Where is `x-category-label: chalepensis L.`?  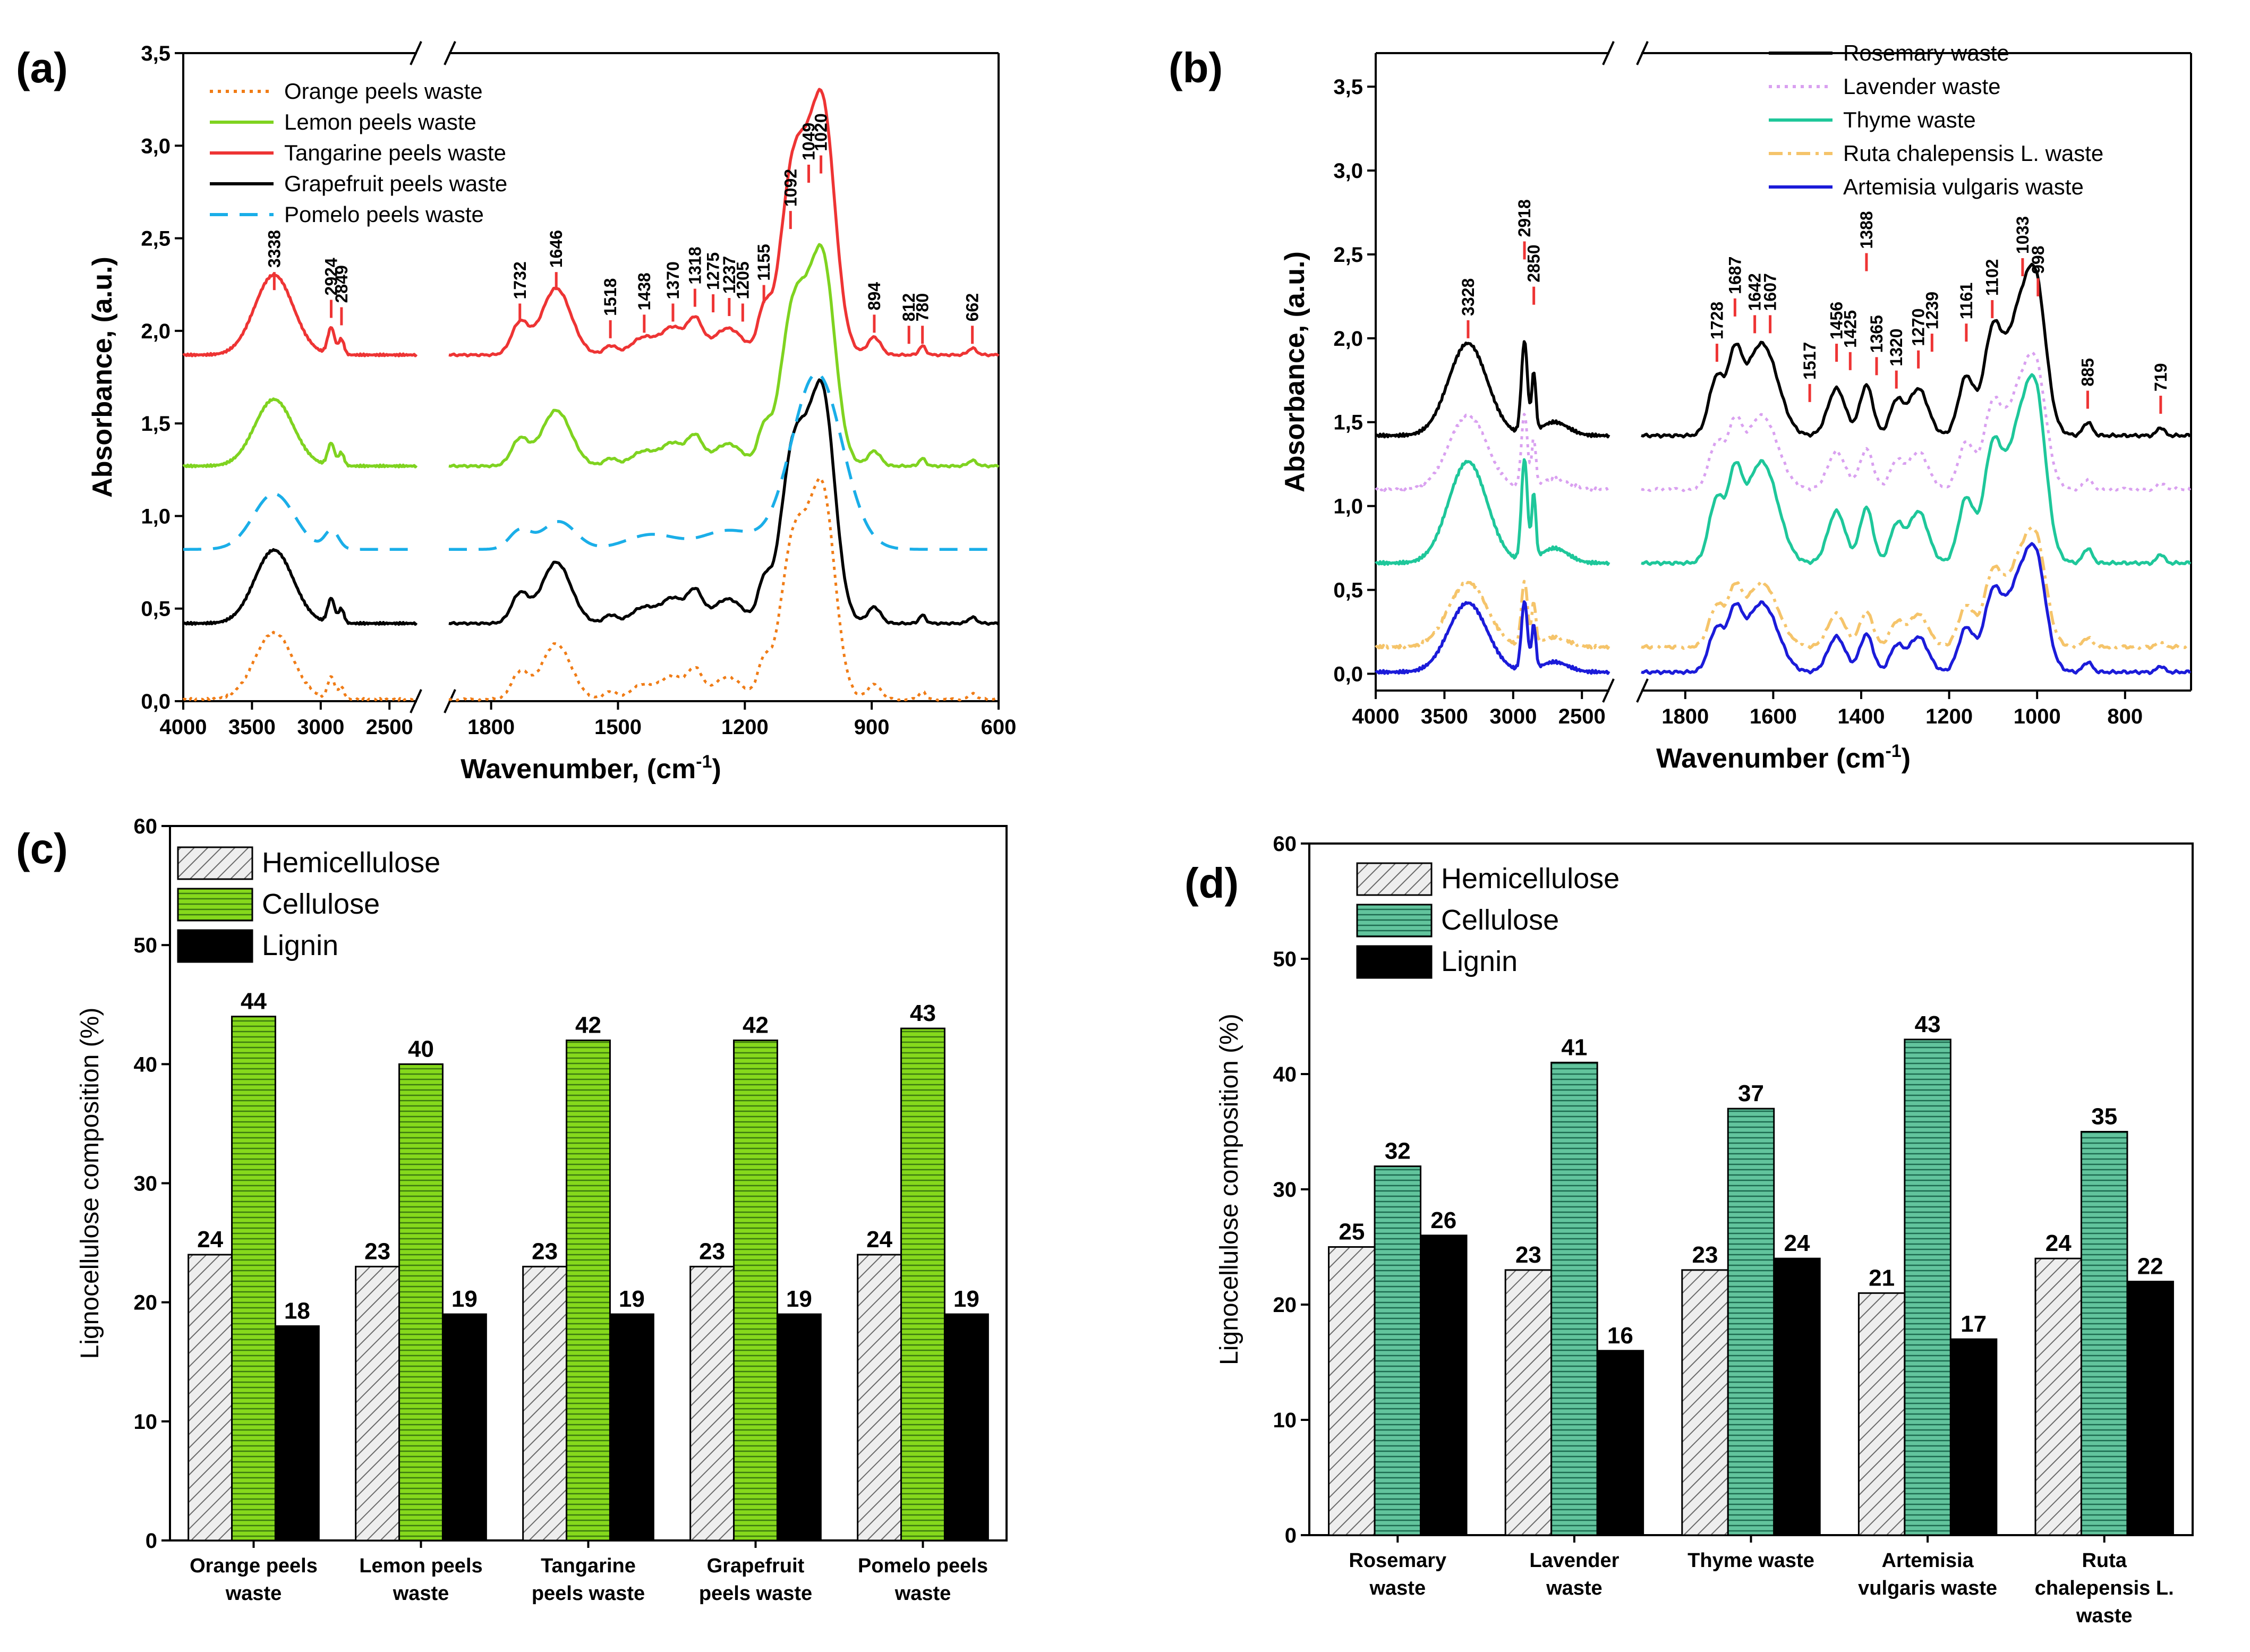
x-category-label: chalepensis L. is located at coordinates (2104, 1588).